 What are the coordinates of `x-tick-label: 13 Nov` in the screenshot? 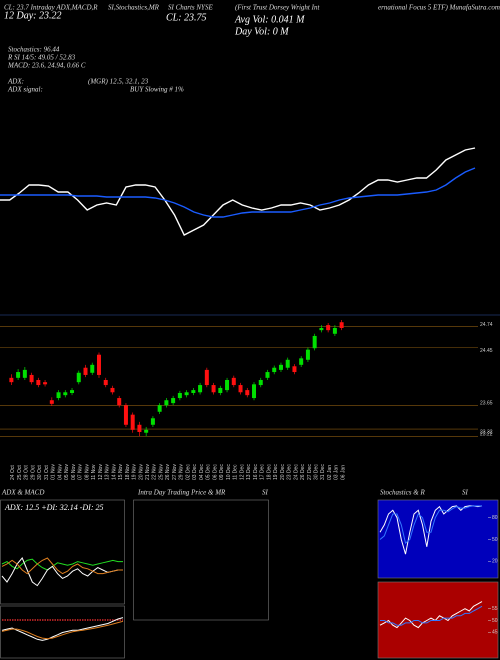 It's located at (108, 472).